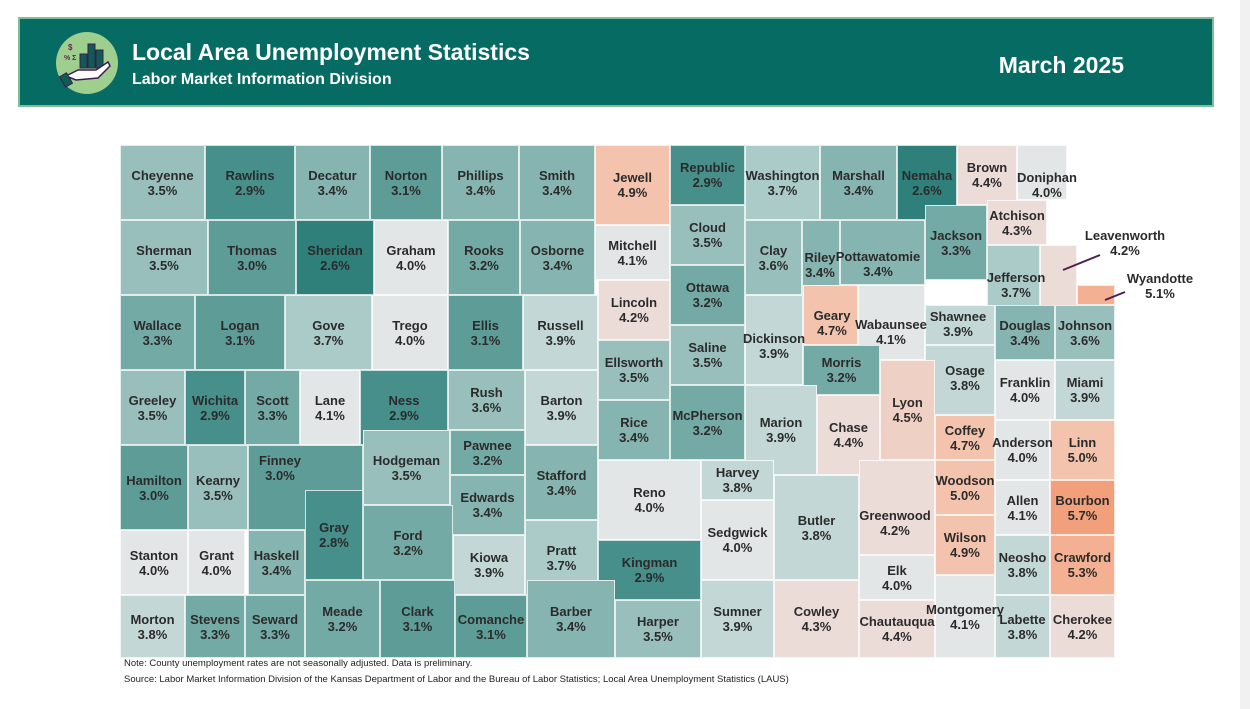 Image resolution: width=1250 pixels, height=709 pixels. What do you see at coordinates (162, 182) in the screenshot?
I see `county-cheyenne` at bounding box center [162, 182].